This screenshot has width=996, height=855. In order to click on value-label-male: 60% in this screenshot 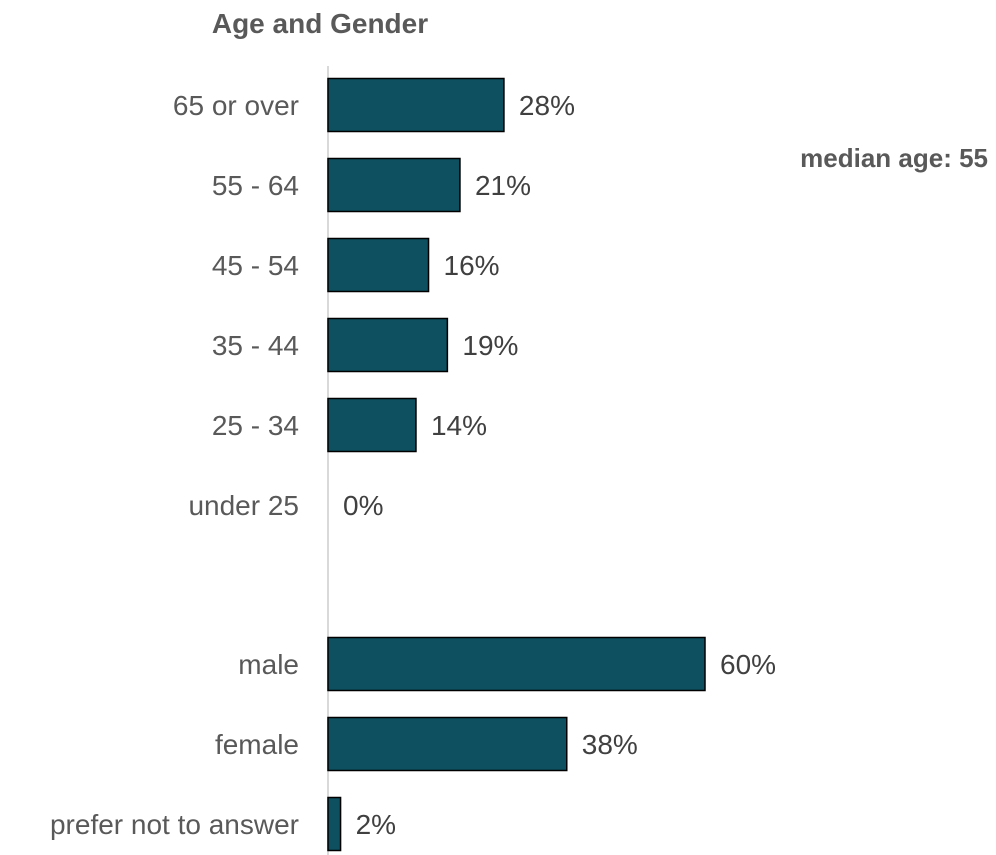, I will do `click(748, 664)`.